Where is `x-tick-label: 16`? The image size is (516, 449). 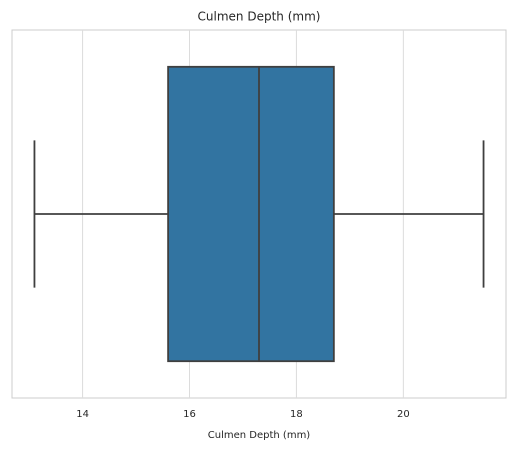
x-tick-label: 16 is located at coordinates (189, 414).